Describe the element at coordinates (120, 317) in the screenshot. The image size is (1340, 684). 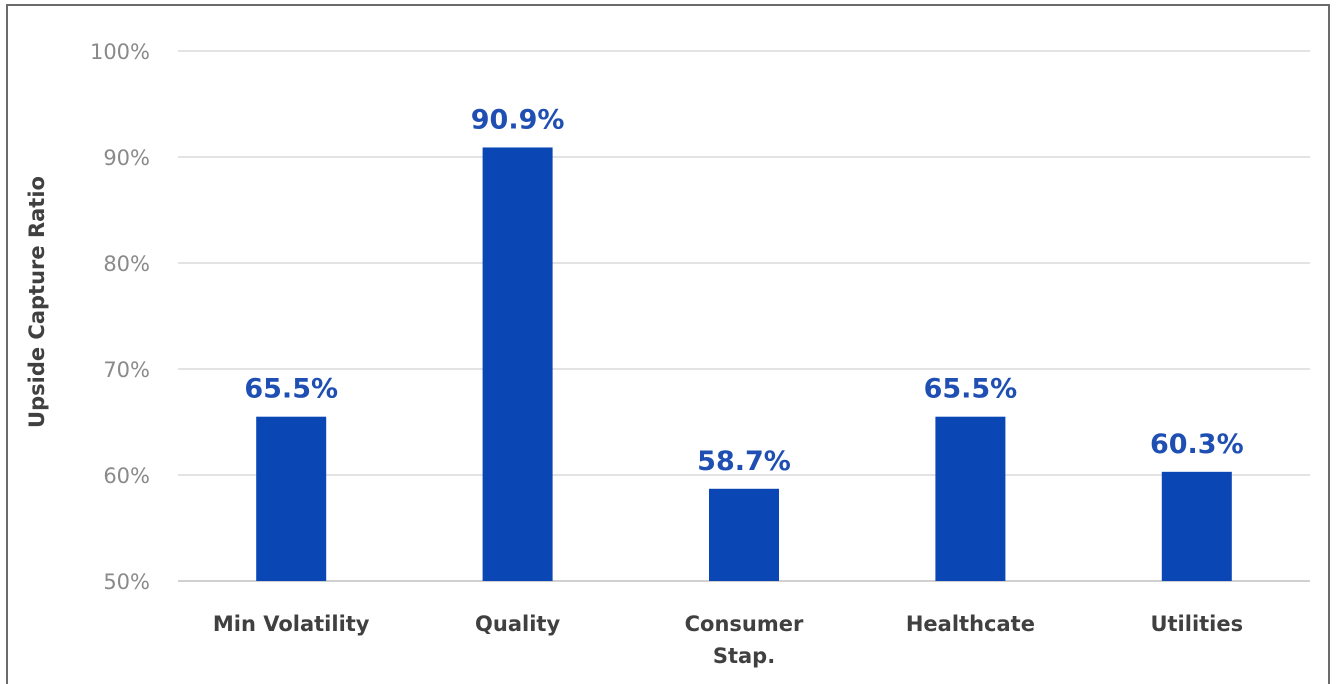
I see `y-axis-ticks: 50% 60% 70% 80% 90% 100%` at that location.